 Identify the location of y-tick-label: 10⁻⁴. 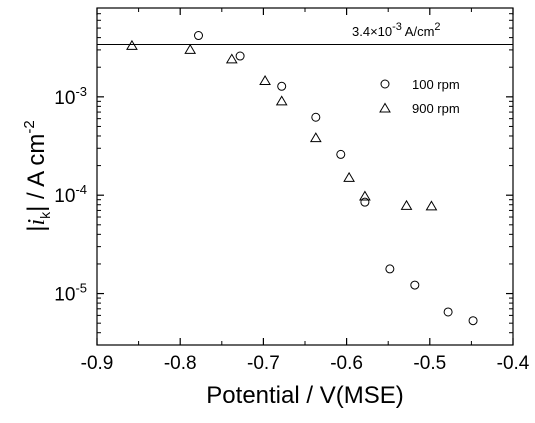
(70, 194).